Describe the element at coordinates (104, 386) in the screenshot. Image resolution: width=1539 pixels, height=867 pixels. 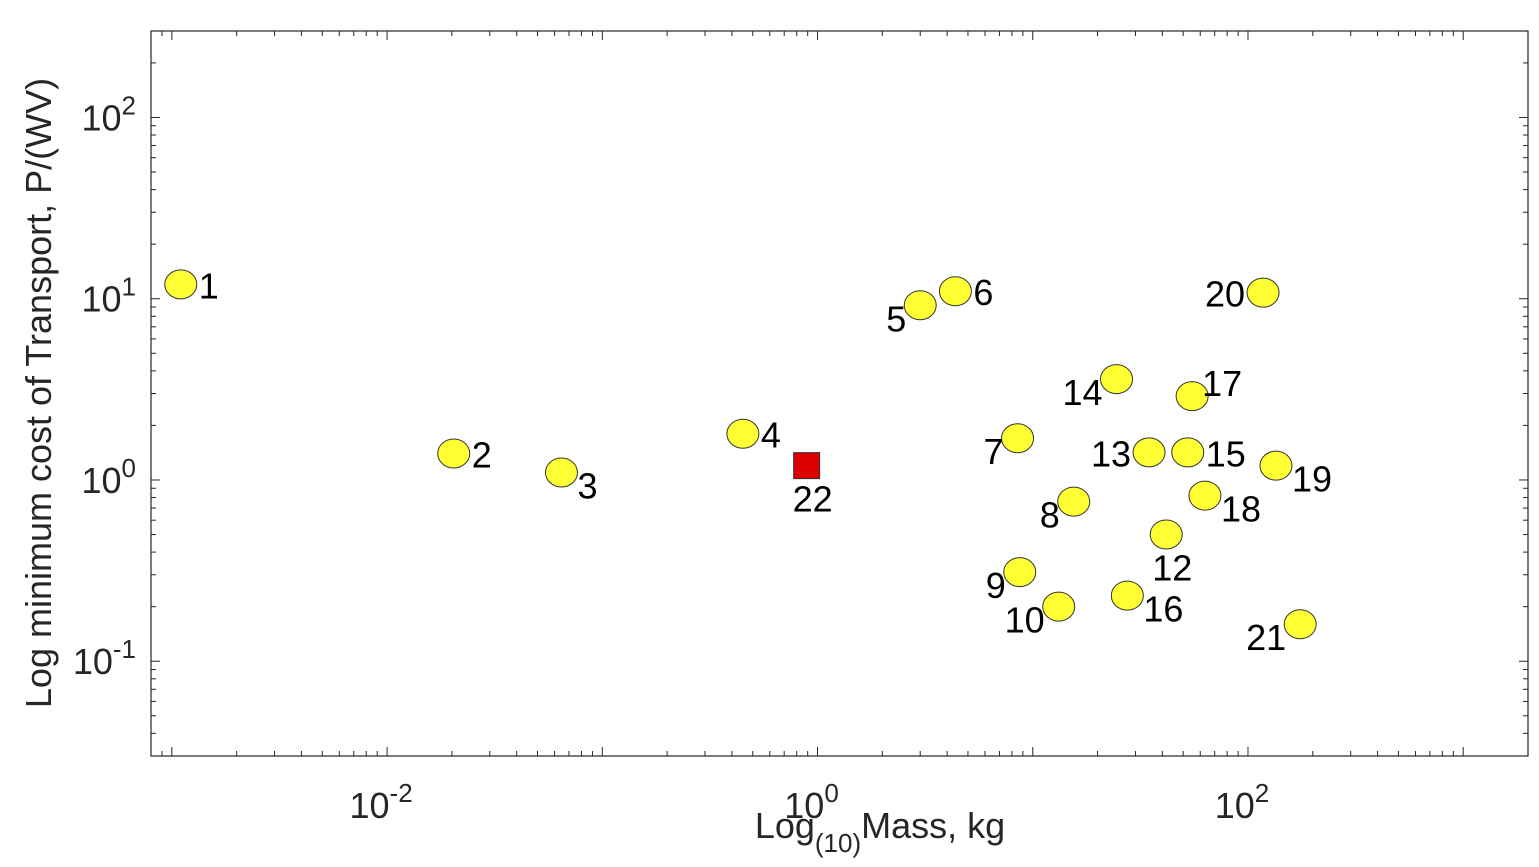
I see `y-tick-labels: 10⁻¹ 10⁰ 10¹ 10²` at that location.